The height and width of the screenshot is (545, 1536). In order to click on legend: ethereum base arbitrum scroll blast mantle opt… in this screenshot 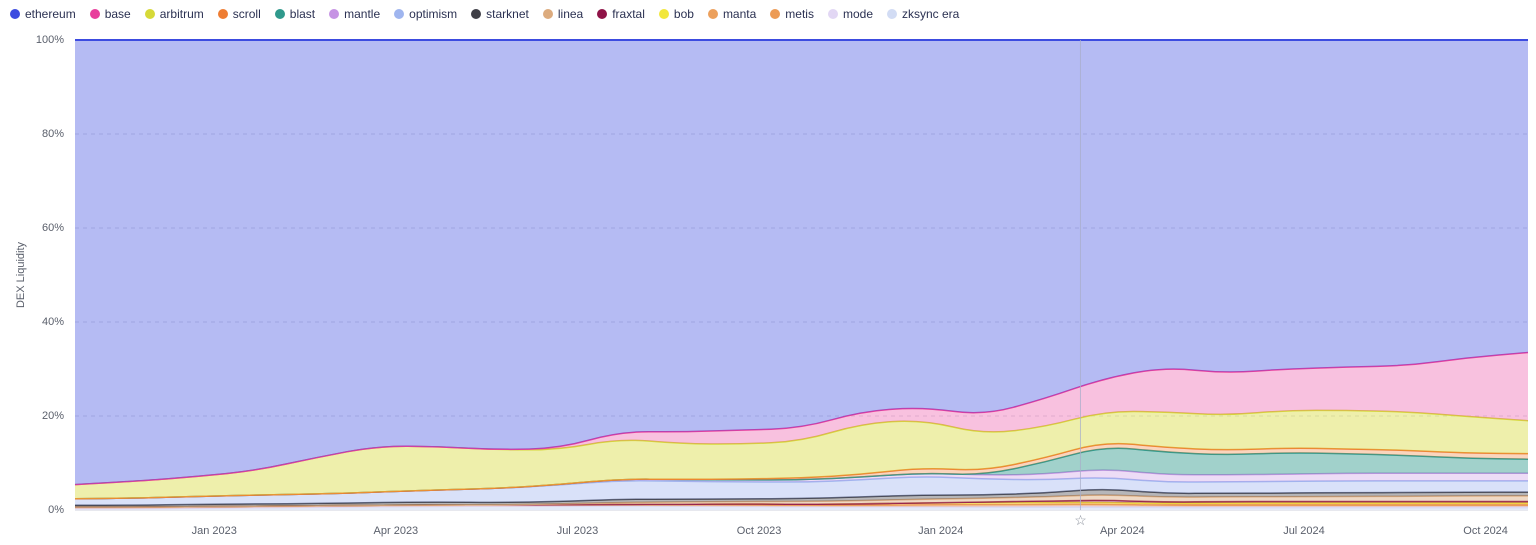, I will do `click(484, 14)`.